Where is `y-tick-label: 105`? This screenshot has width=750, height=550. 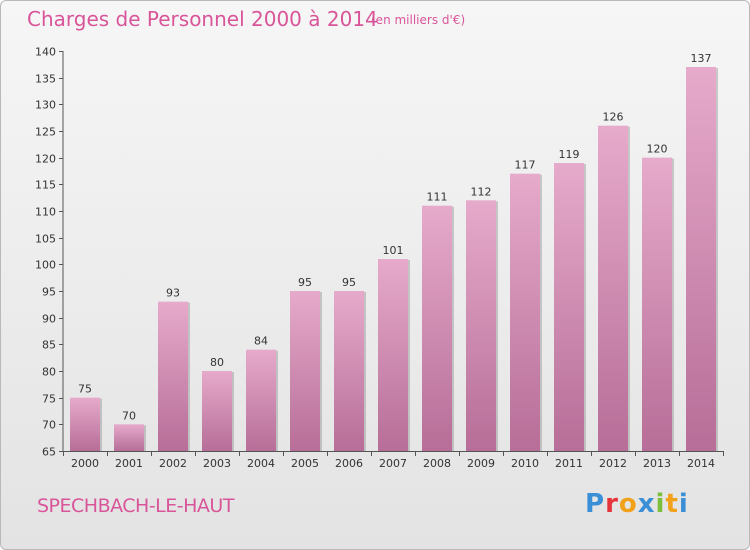 y-tick-label: 105 is located at coordinates (45, 239).